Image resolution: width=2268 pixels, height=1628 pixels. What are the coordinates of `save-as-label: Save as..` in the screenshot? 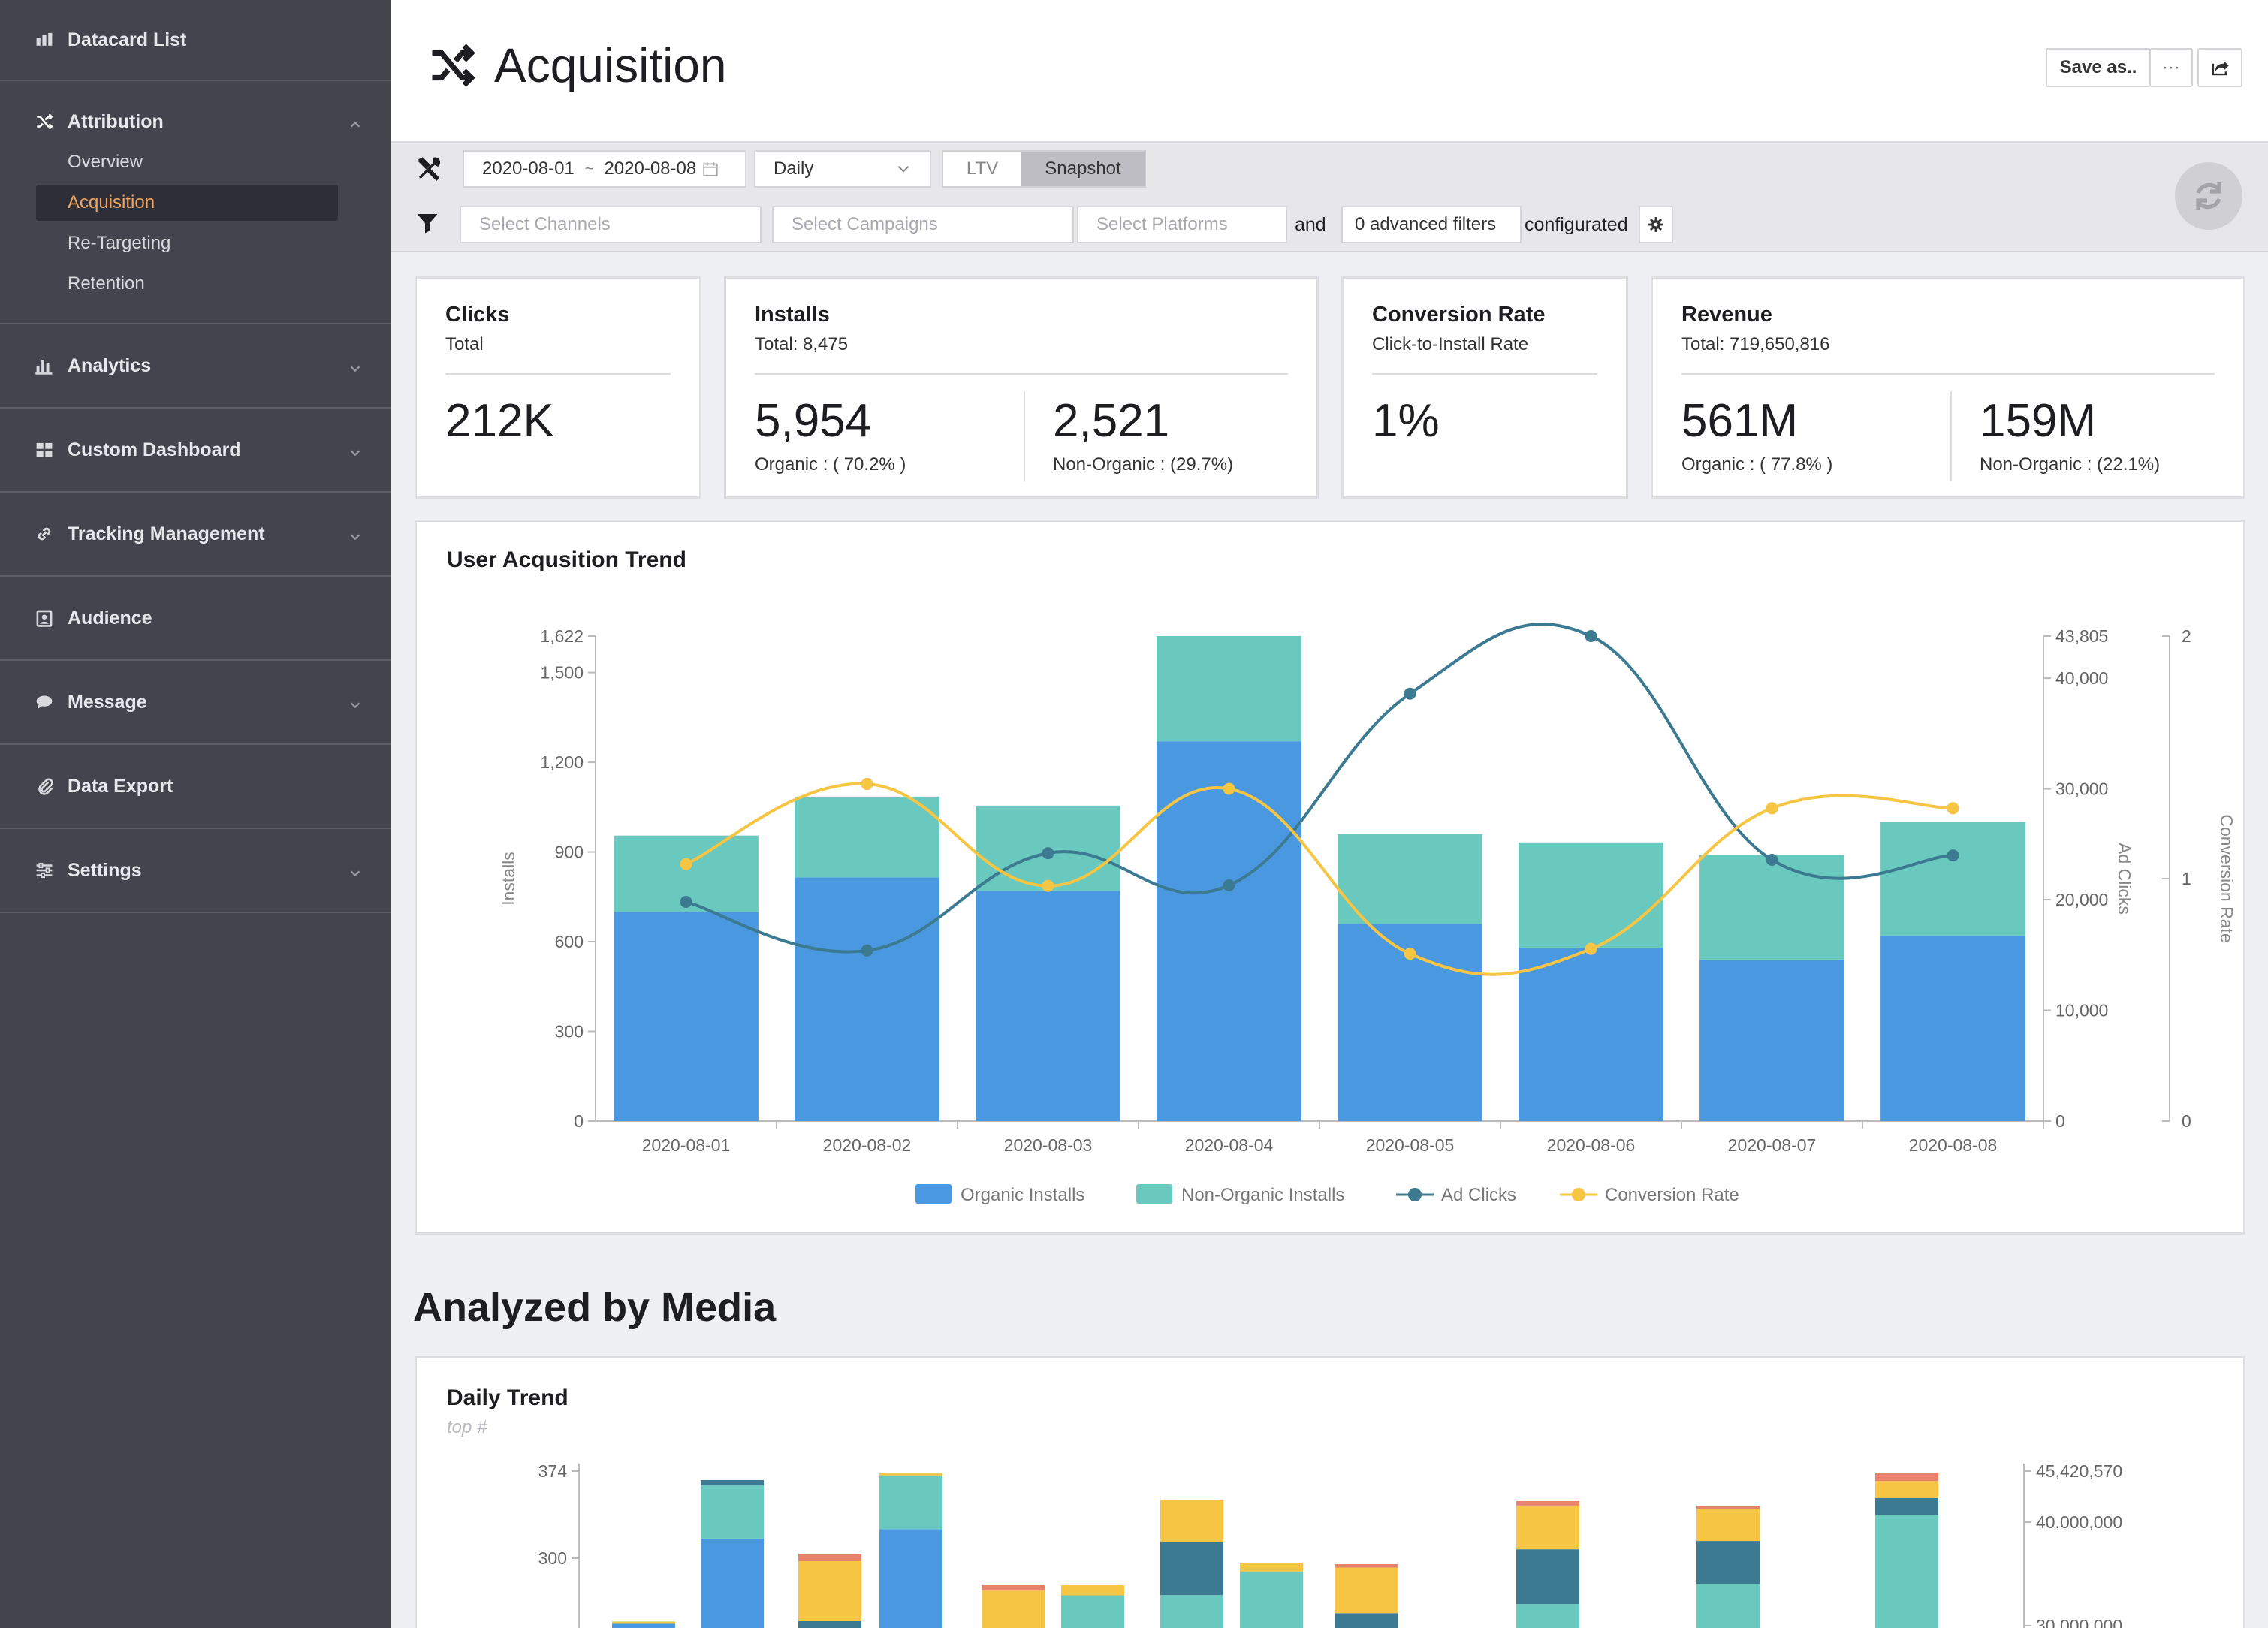 It's located at (2098, 67).